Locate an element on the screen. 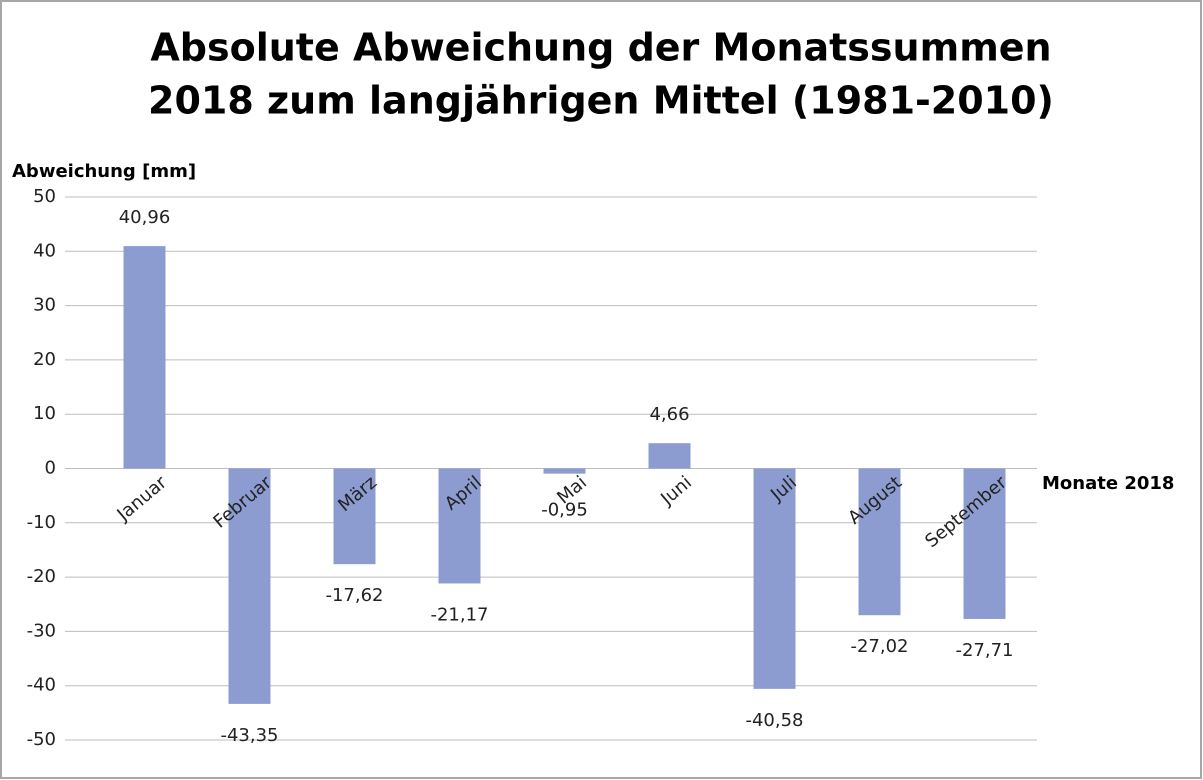 The width and height of the screenshot is (1203, 780). value-label: 40,96 is located at coordinates (145, 217).